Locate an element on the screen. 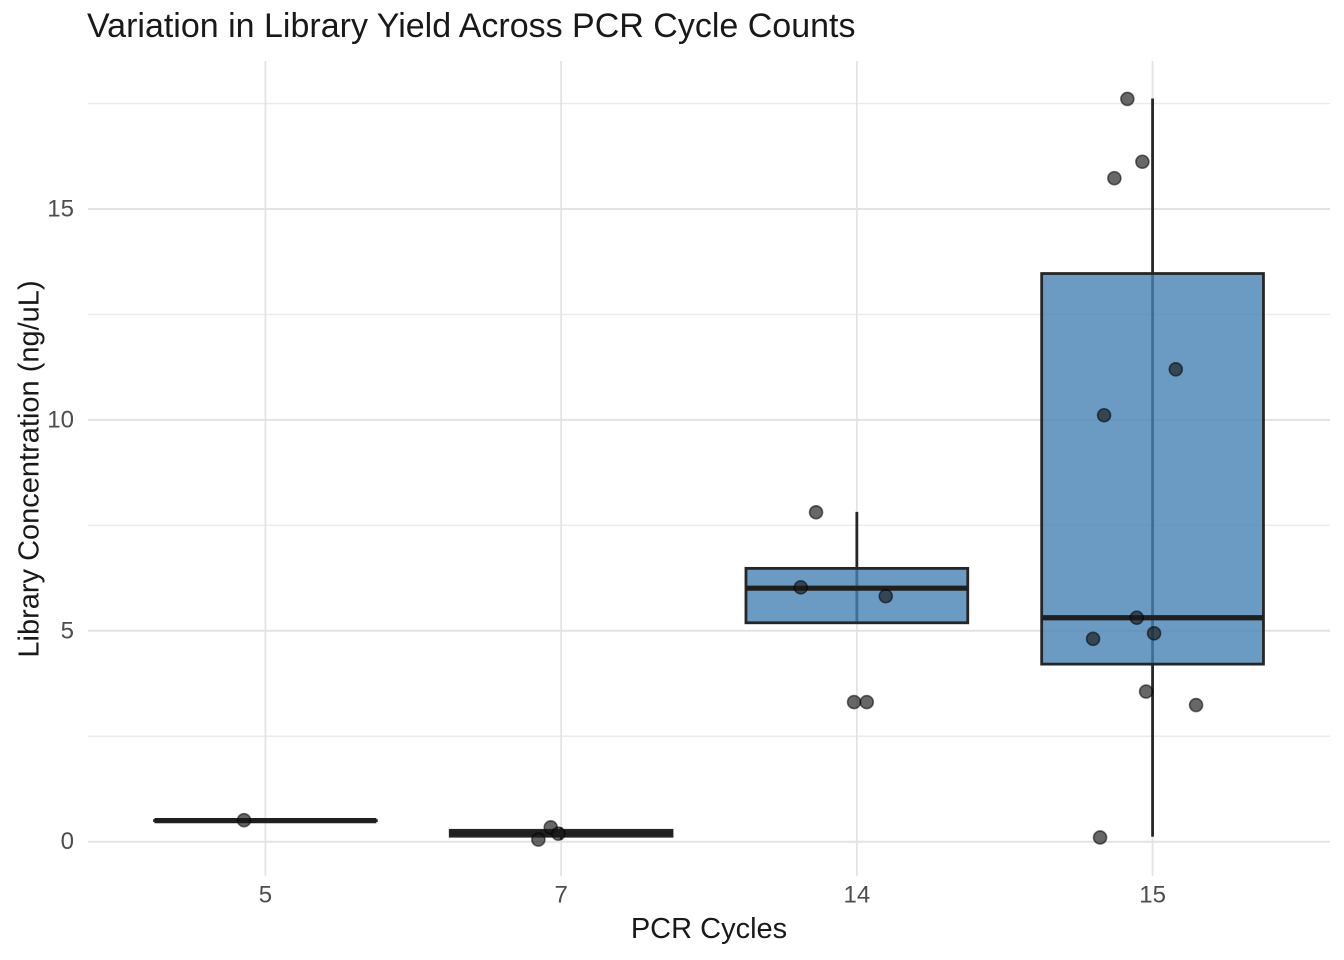  x-tick-label: 15 is located at coordinates (1152, 895).